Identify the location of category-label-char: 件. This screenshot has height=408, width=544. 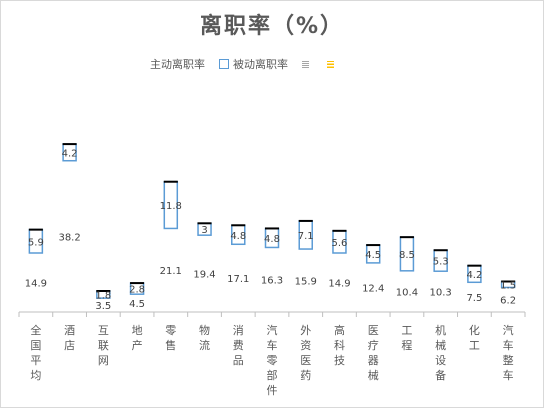
(272, 390).